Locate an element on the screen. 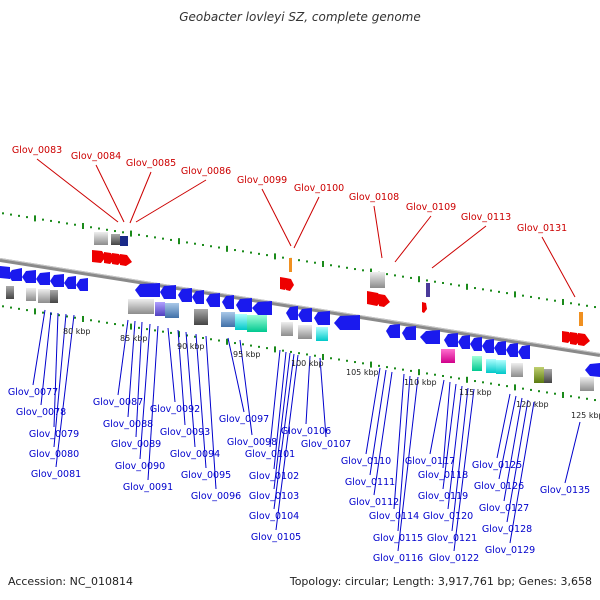 The height and width of the screenshot is (600, 600). gene-label: Glov_0118 is located at coordinates (443, 475).